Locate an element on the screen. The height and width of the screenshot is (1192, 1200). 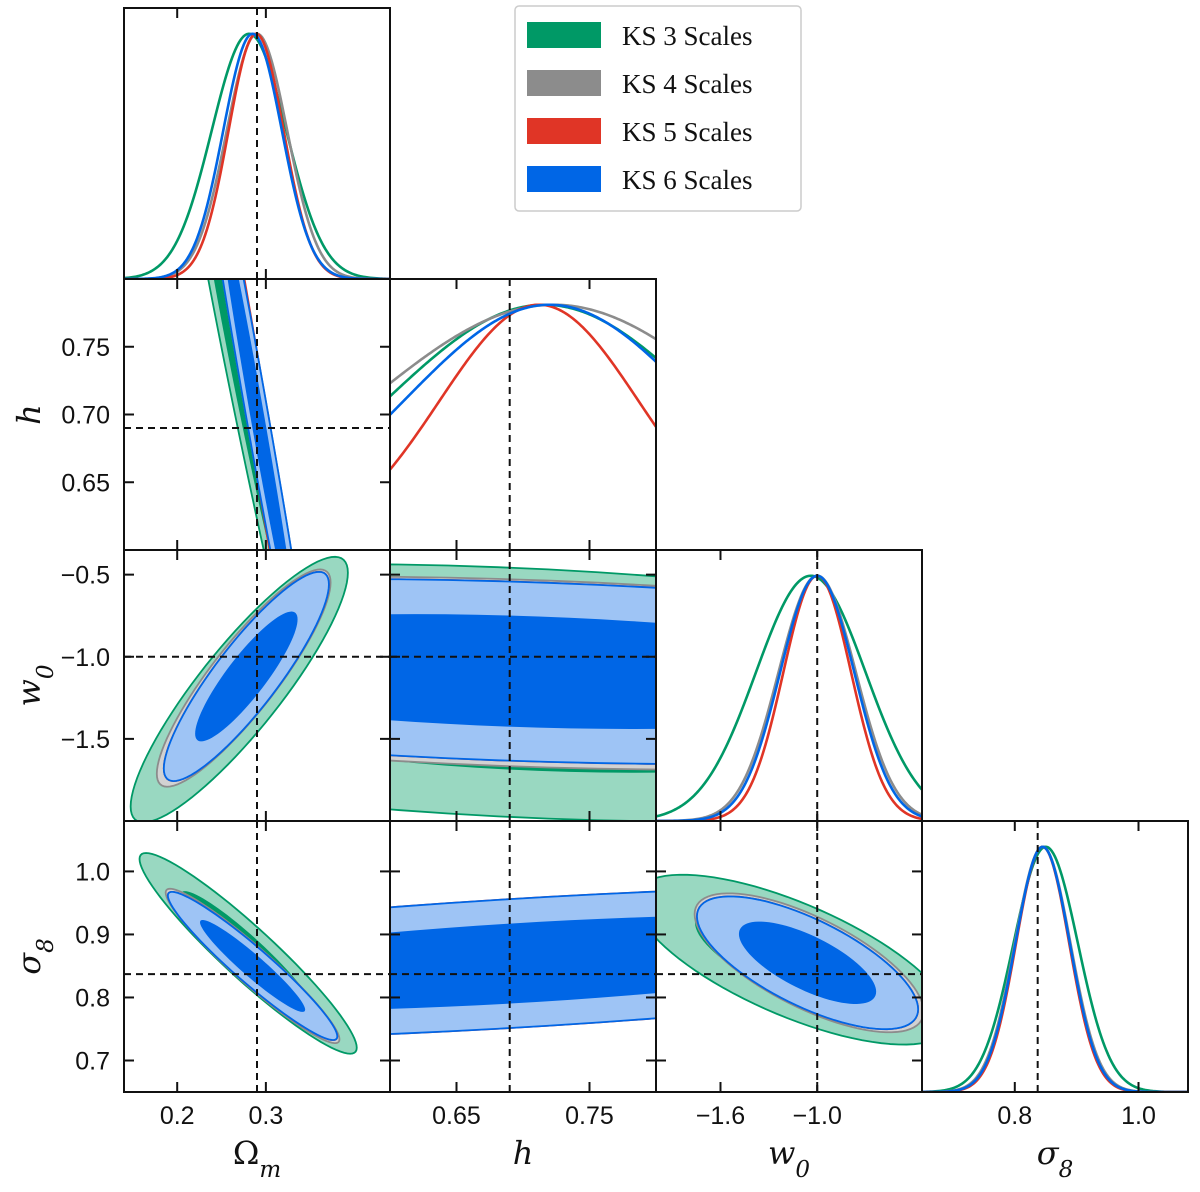
xtick-label-s8: 1.0 is located at coordinates (1138, 1116).